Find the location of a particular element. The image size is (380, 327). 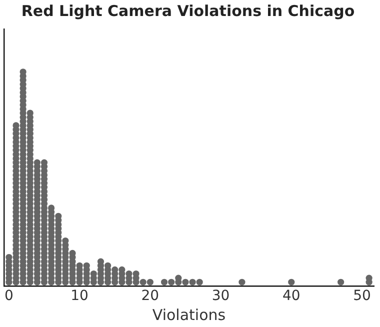

x-tick-label: 20 is located at coordinates (150, 296).